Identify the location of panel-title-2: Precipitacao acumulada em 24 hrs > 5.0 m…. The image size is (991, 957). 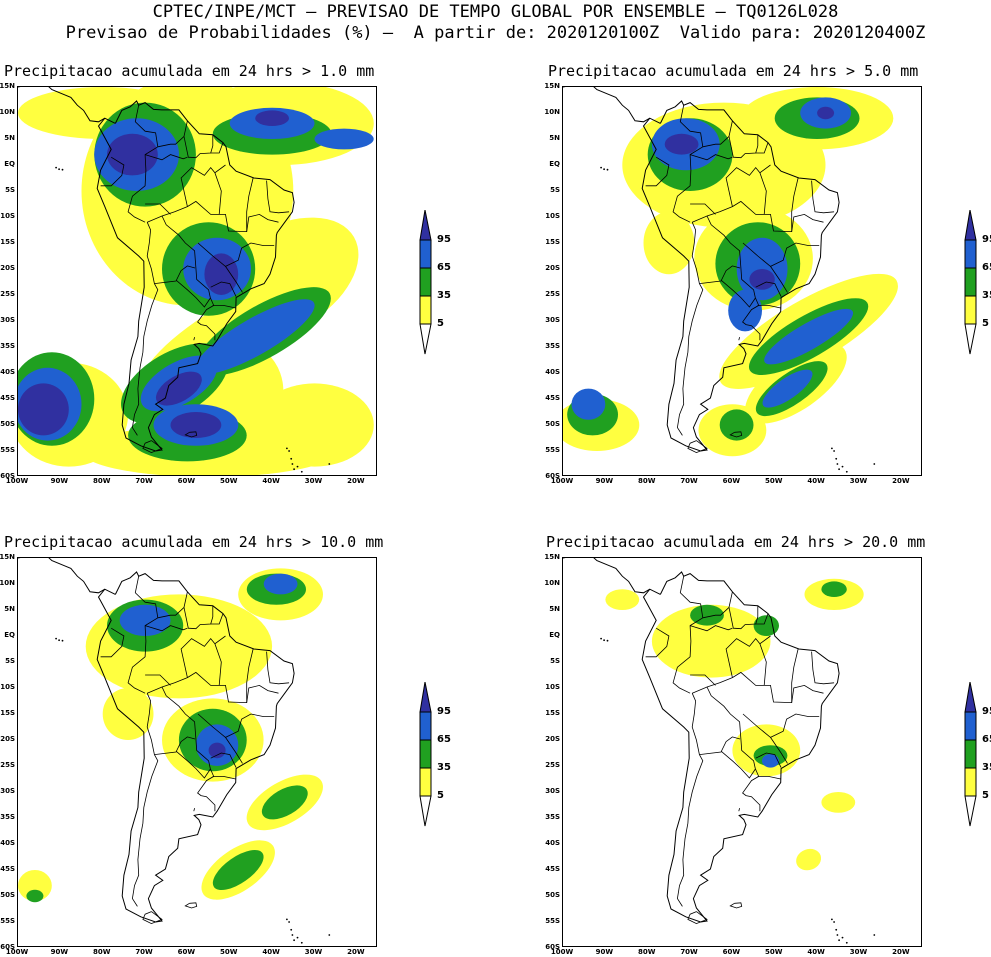
(733, 71).